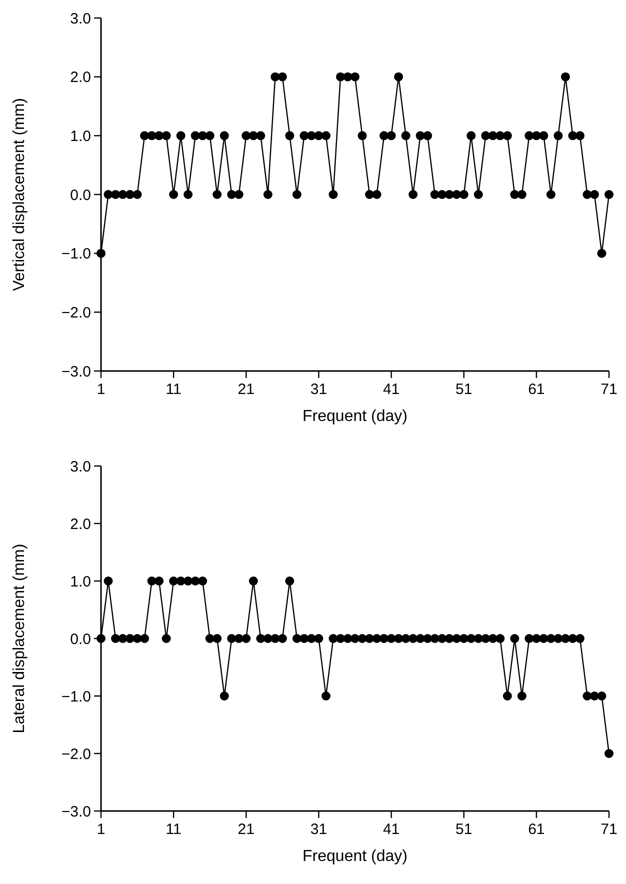  I want to click on y-axis-title: Lateral displacement (mm), so click(19, 639).